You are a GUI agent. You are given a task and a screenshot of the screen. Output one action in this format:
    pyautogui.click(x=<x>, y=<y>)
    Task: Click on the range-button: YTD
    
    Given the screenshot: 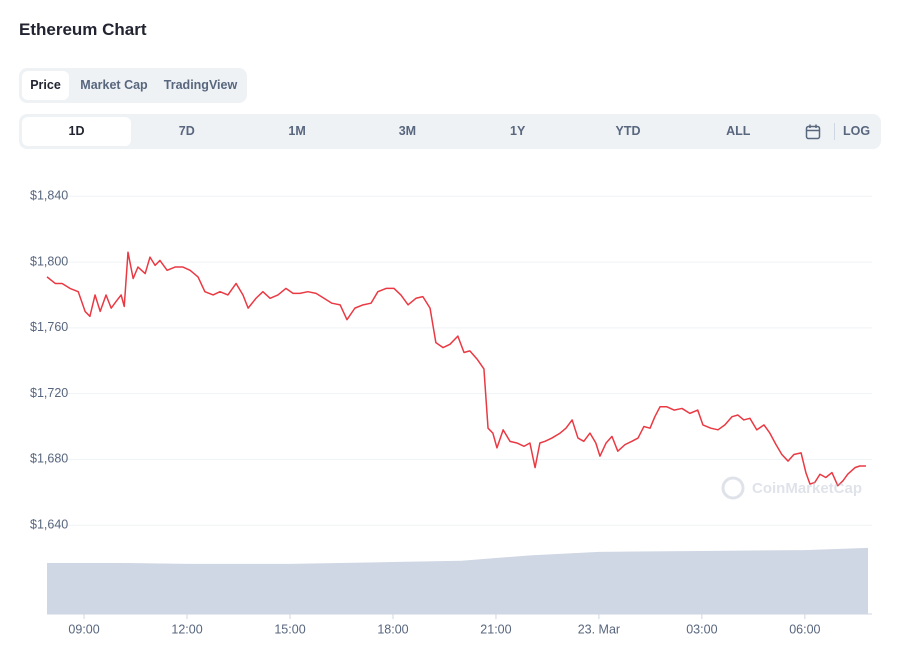 What is the action you would take?
    pyautogui.click(x=628, y=131)
    